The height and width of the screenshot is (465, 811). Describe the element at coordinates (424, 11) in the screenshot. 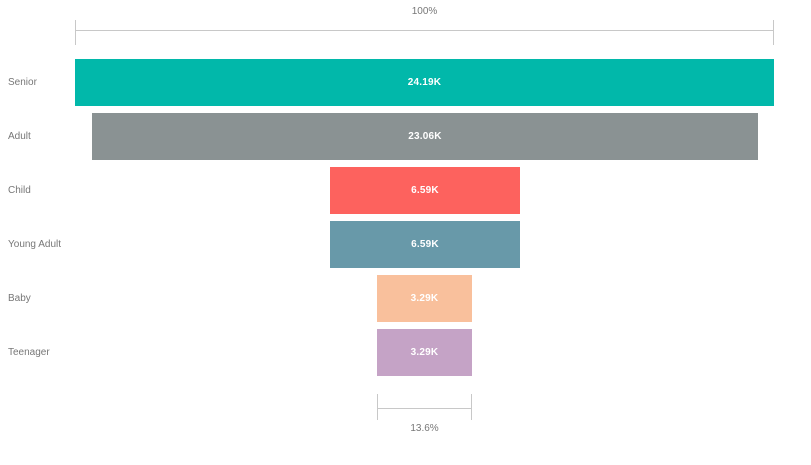

I see `max-percent-label: 100%` at that location.